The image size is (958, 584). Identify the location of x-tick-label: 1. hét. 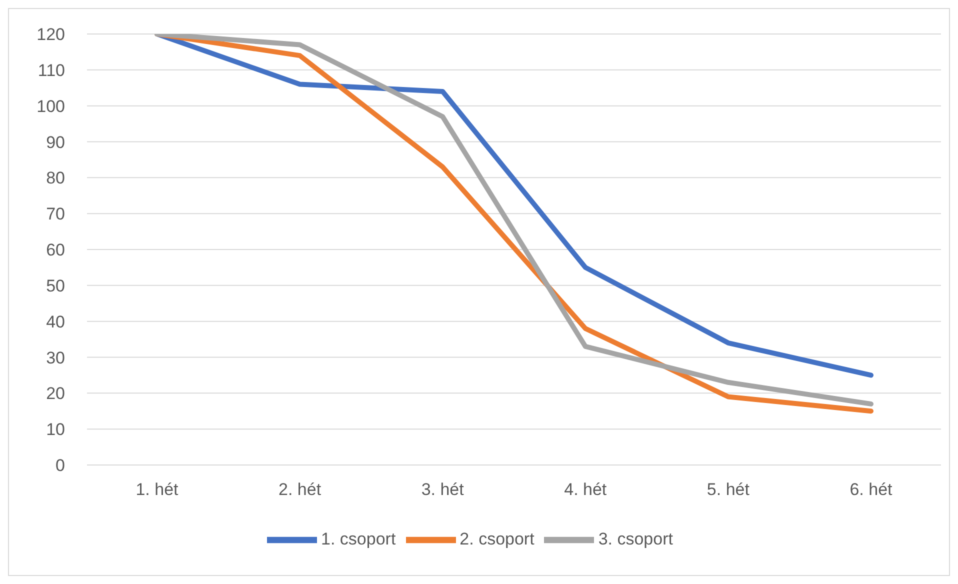
(157, 490).